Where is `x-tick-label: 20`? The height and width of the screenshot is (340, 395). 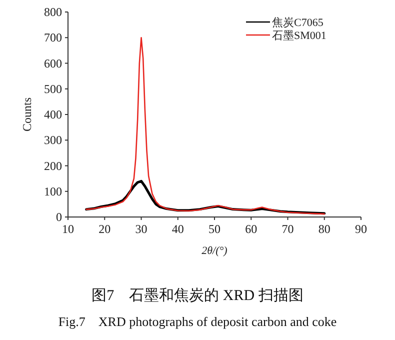 x-tick-label: 20 is located at coordinates (104, 229).